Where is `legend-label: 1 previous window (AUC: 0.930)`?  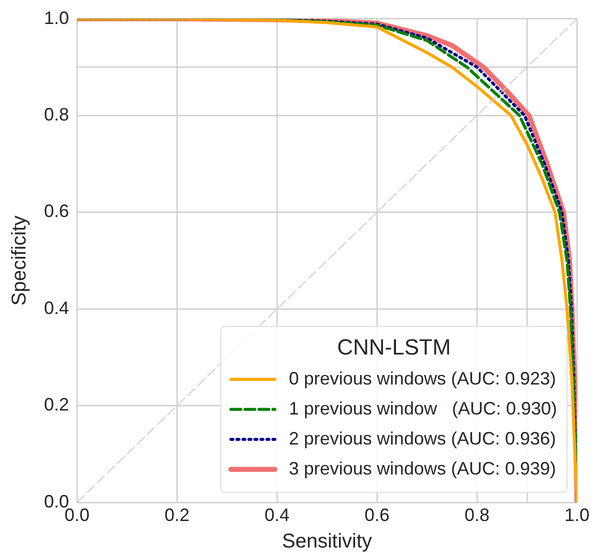
legend-label: 1 previous window (AUC: 0.930) is located at coordinates (423, 408).